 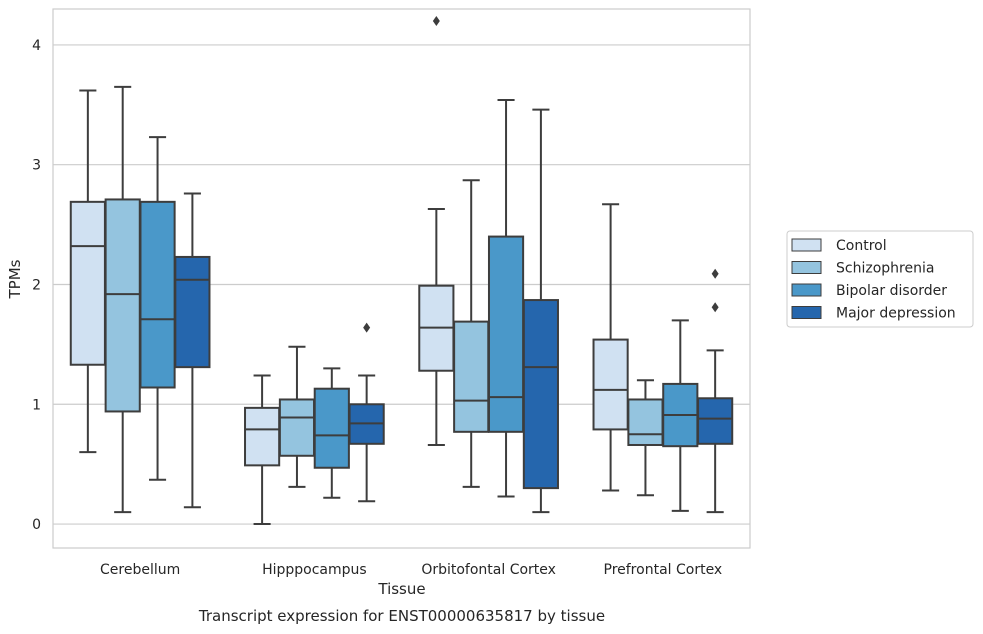 I want to click on legend-frame, so click(x=880, y=279).